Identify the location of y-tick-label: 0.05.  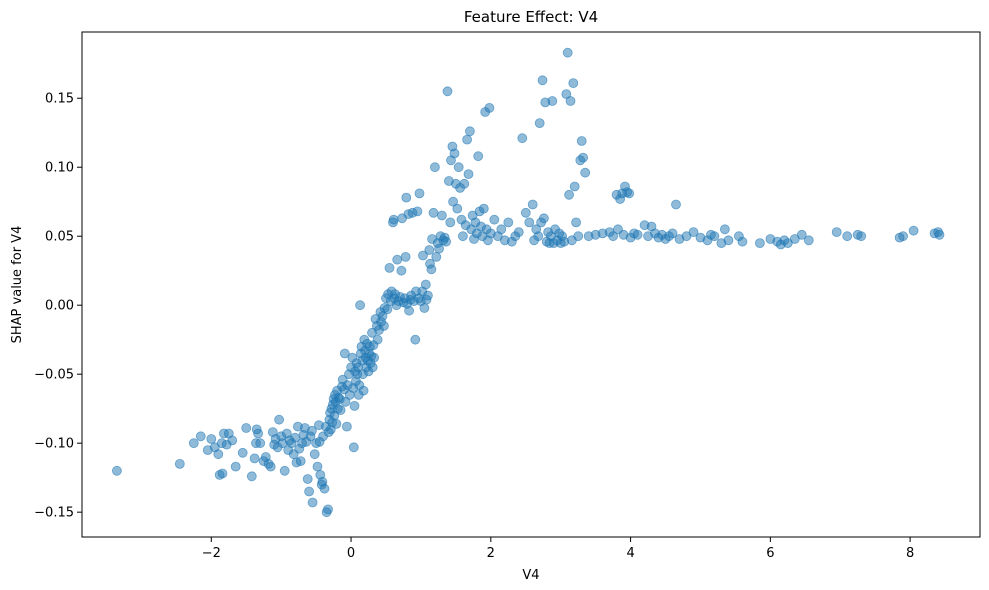
(59, 237).